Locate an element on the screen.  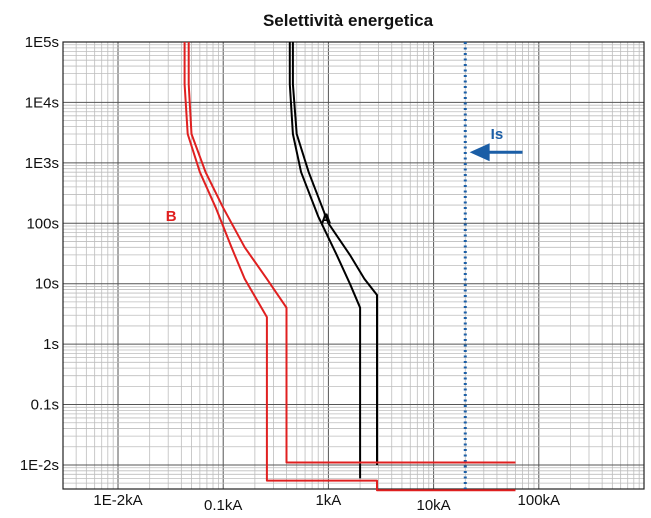
is-arrow-head is located at coordinates (479, 152).